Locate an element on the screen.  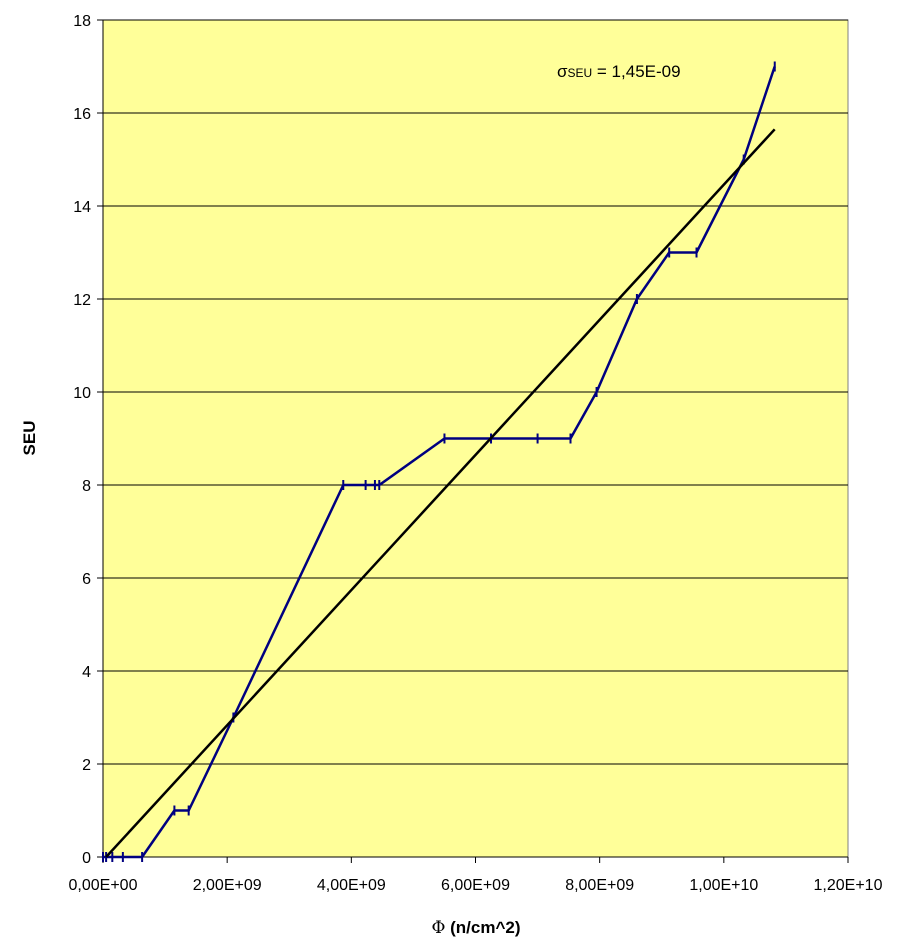
x-tick-label: 1,20E+10 is located at coordinates (848, 885).